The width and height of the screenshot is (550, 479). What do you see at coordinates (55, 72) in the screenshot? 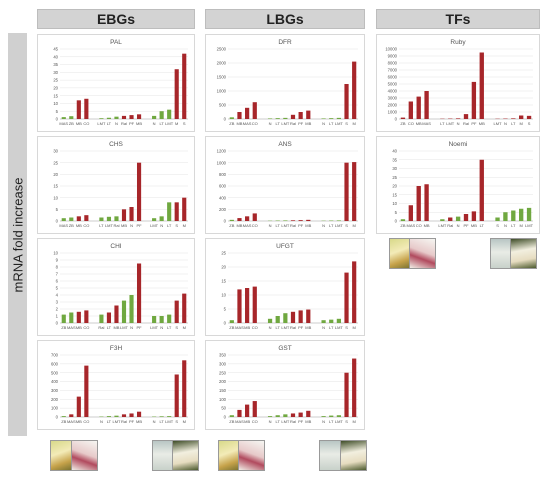
I see `y-tick-label: 30` at bounding box center [55, 72].